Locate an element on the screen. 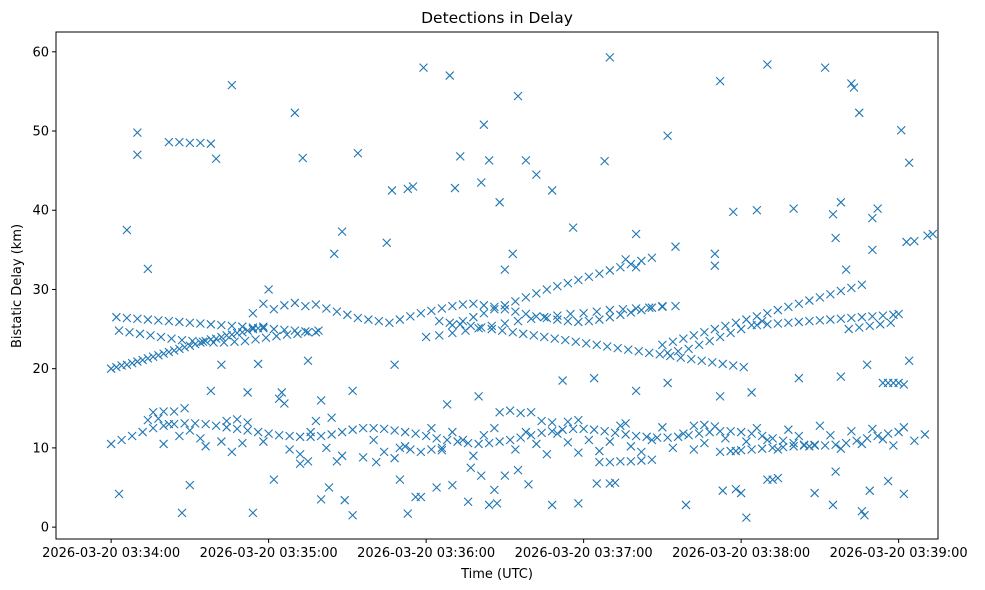 This screenshot has width=985, height=590. x-tick-label: 2026-03-20 03:34:00 is located at coordinates (111, 553).